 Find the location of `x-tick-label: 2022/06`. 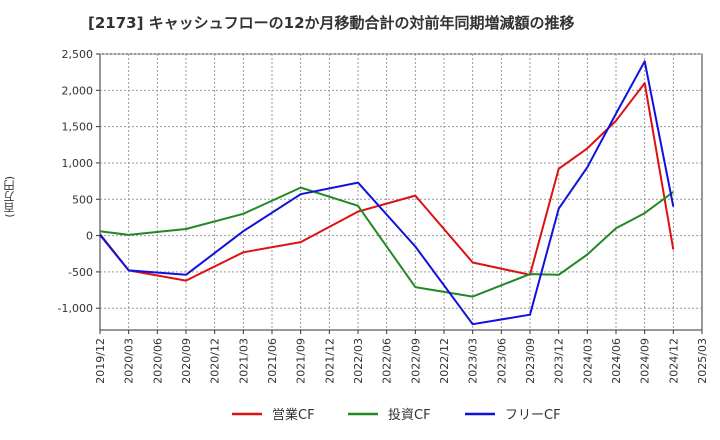

x-tick-label: 2022/06 is located at coordinates (387, 361).